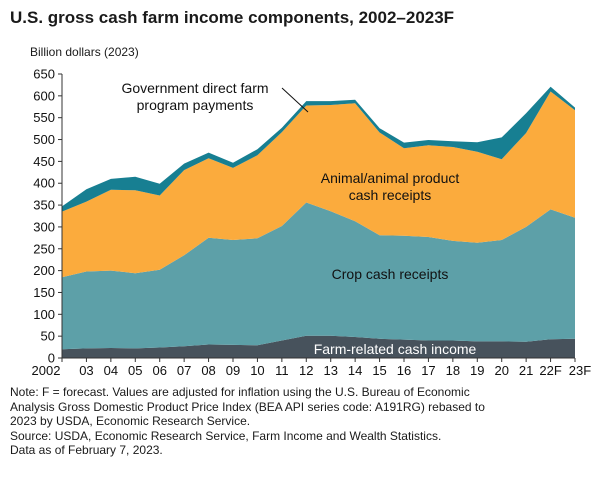 The image size is (596, 483). Describe the element at coordinates (526, 370) in the screenshot. I see `x-tick-label: 21` at that location.